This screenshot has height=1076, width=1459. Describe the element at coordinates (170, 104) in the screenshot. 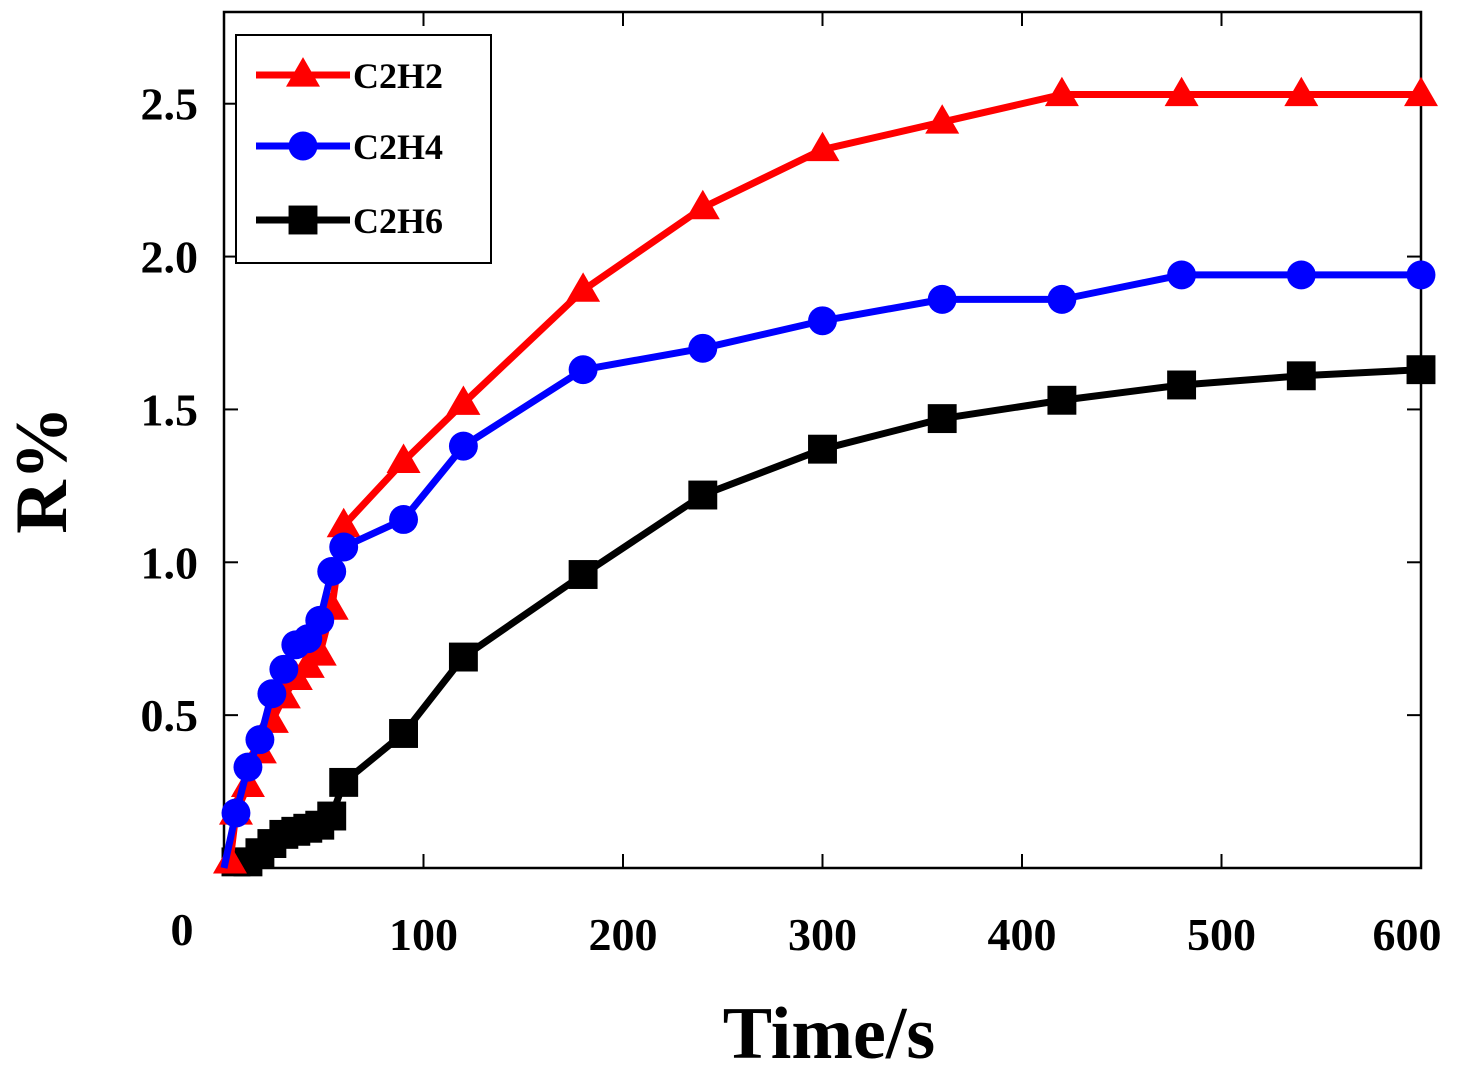

I see `y-tick-label: 2.5` at that location.